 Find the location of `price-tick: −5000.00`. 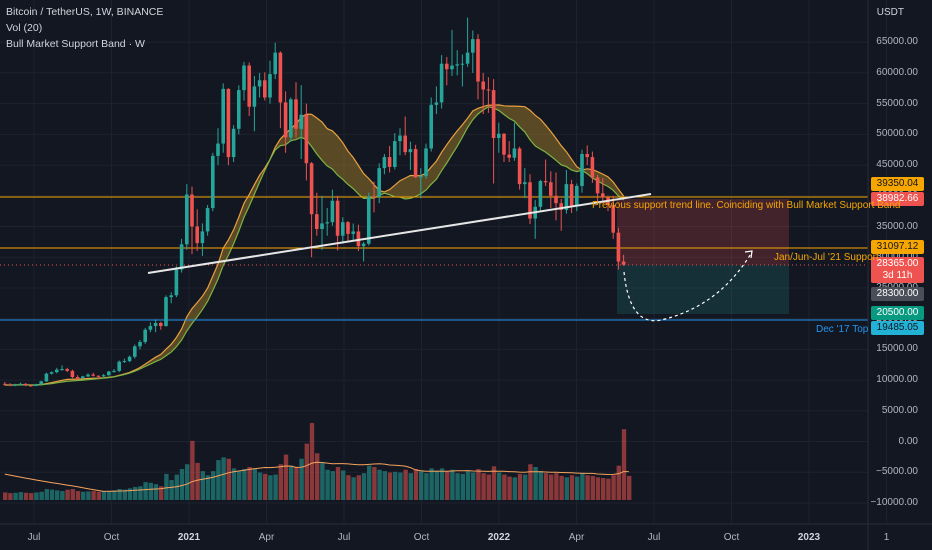

price-tick: −5000.00 is located at coordinates (897, 472).